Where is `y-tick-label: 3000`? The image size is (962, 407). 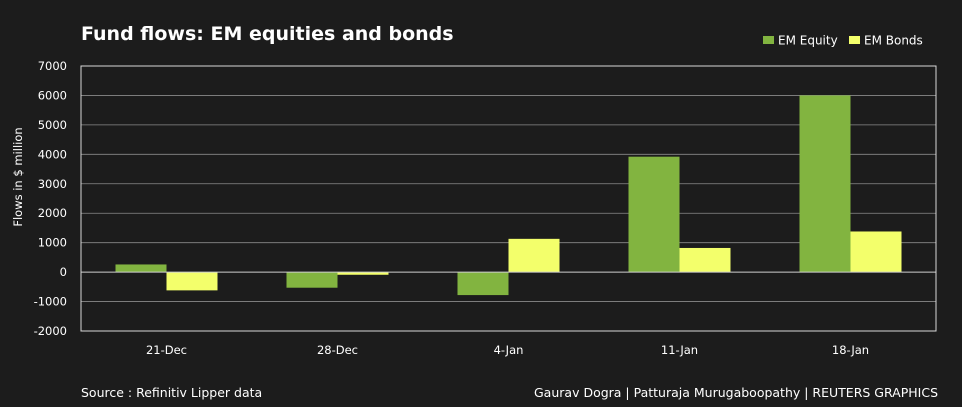 y-tick-label: 3000 is located at coordinates (52, 184).